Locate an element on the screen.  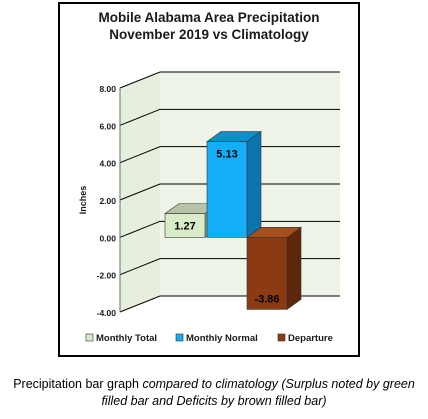
caption-normal-text: Precipitation bar graph is located at coordinates (76, 384).